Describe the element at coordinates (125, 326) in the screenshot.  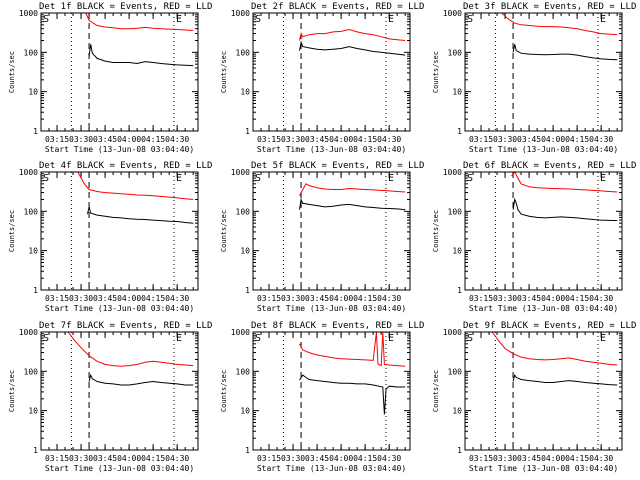
I see `panel-title: Det 7f BLACK = Events, RED = LLD` at that location.